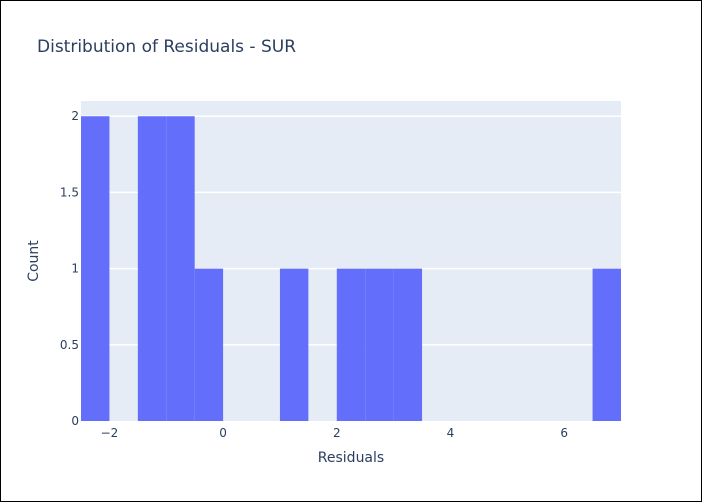 The height and width of the screenshot is (502, 702). I want to click on x-tick-label-4: 6, so click(564, 433).